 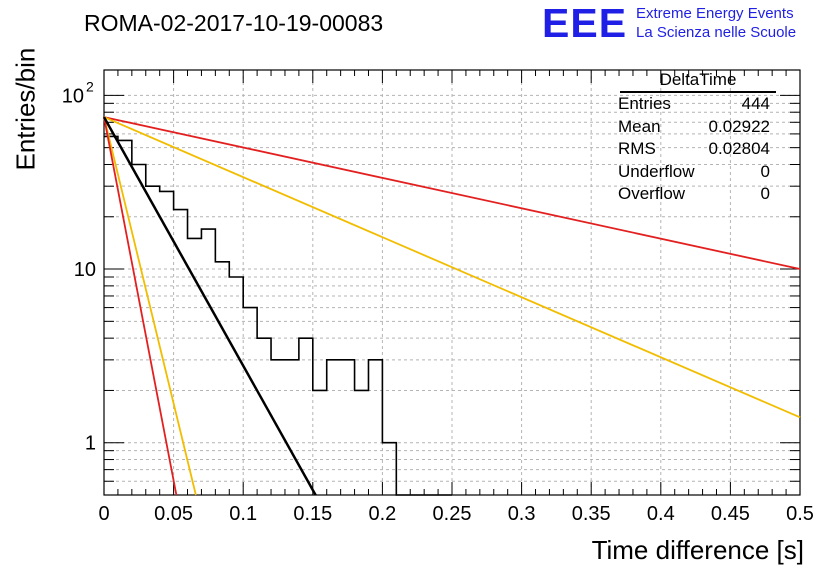 I want to click on x-tick-label: 0, so click(x=103, y=514).